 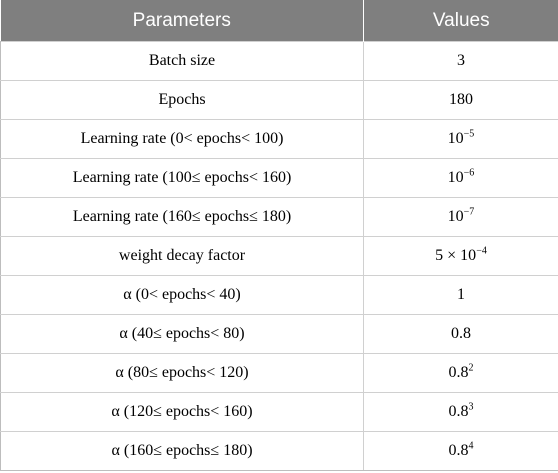 I want to click on value-exponent: −4, so click(x=481, y=251).